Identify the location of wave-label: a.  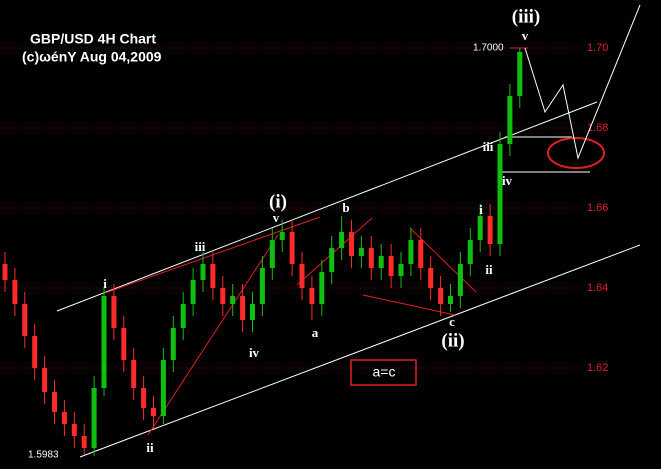
(315, 332).